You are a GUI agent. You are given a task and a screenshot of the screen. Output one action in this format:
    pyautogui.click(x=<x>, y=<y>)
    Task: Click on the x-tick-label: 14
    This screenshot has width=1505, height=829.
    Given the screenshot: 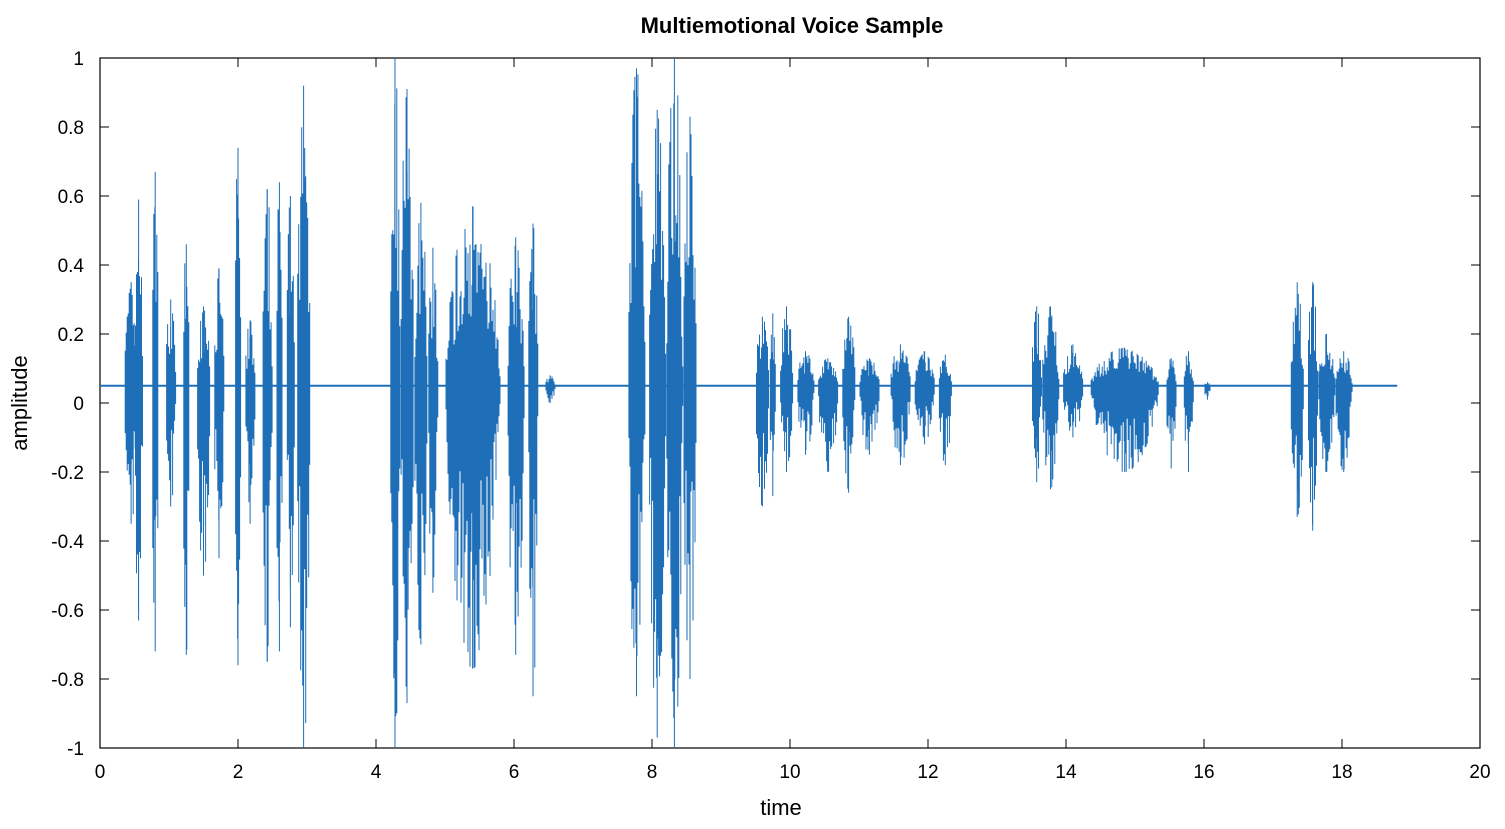 What is the action you would take?
    pyautogui.click(x=1066, y=772)
    